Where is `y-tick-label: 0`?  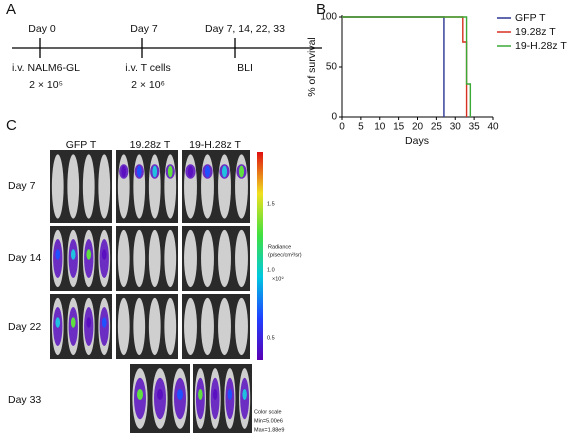 y-tick-label: 0 is located at coordinates (334, 117).